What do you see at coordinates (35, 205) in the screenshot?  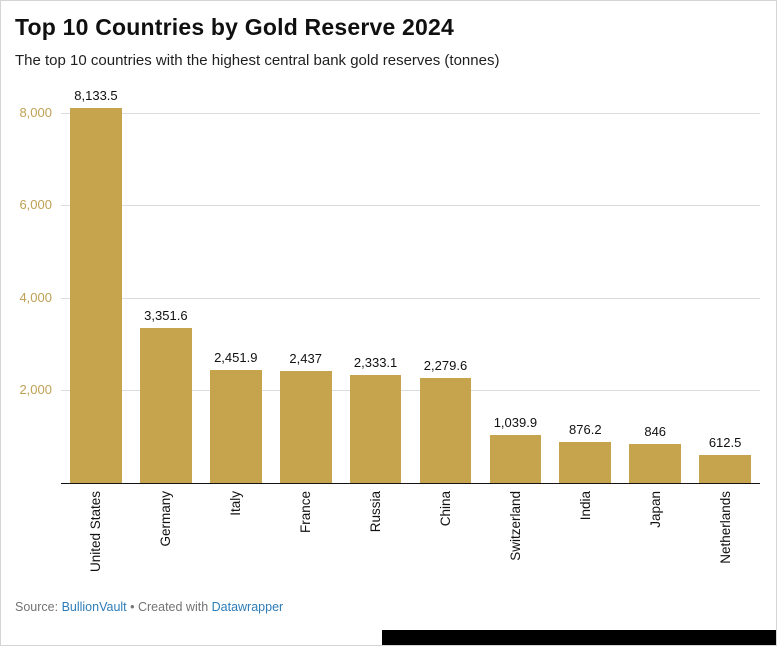 I see `y-tick-label: 6,000` at bounding box center [35, 205].